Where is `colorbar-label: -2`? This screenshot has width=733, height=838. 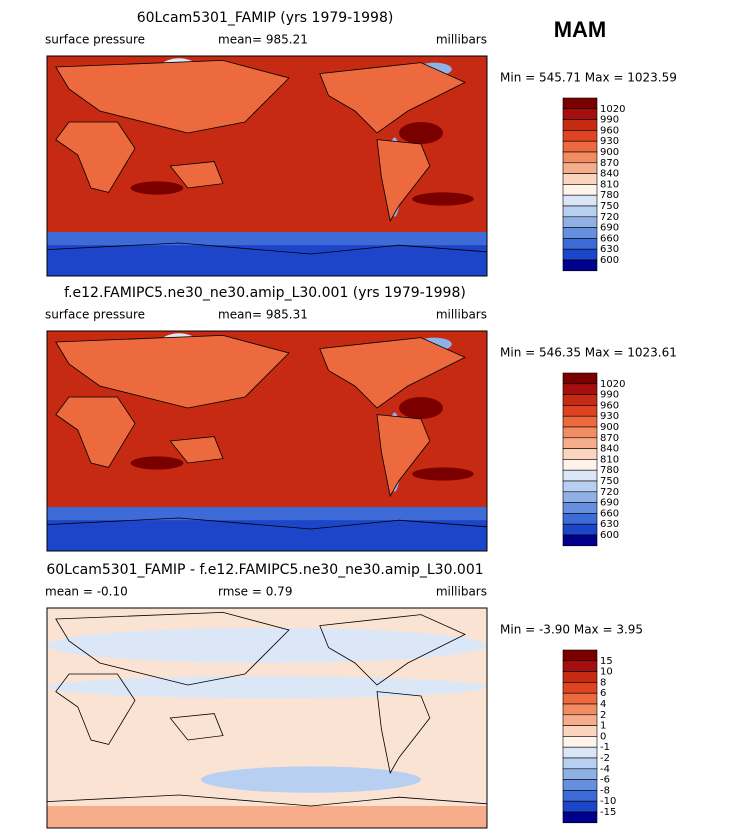 colorbar-label: -2 is located at coordinates (605, 758).